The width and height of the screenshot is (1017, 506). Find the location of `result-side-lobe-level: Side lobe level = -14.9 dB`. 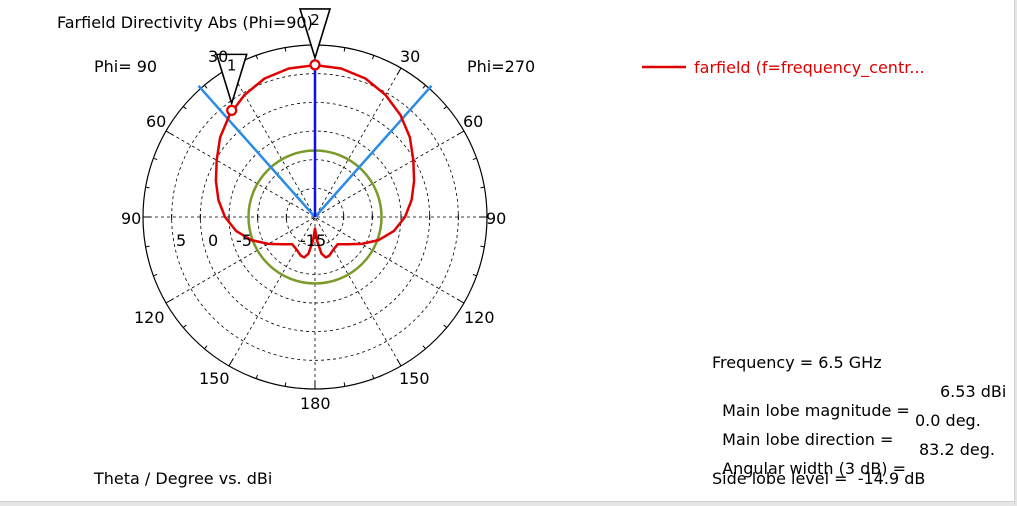

result-side-lobe-level: Side lobe level = -14.9 dB is located at coordinates (819, 478).